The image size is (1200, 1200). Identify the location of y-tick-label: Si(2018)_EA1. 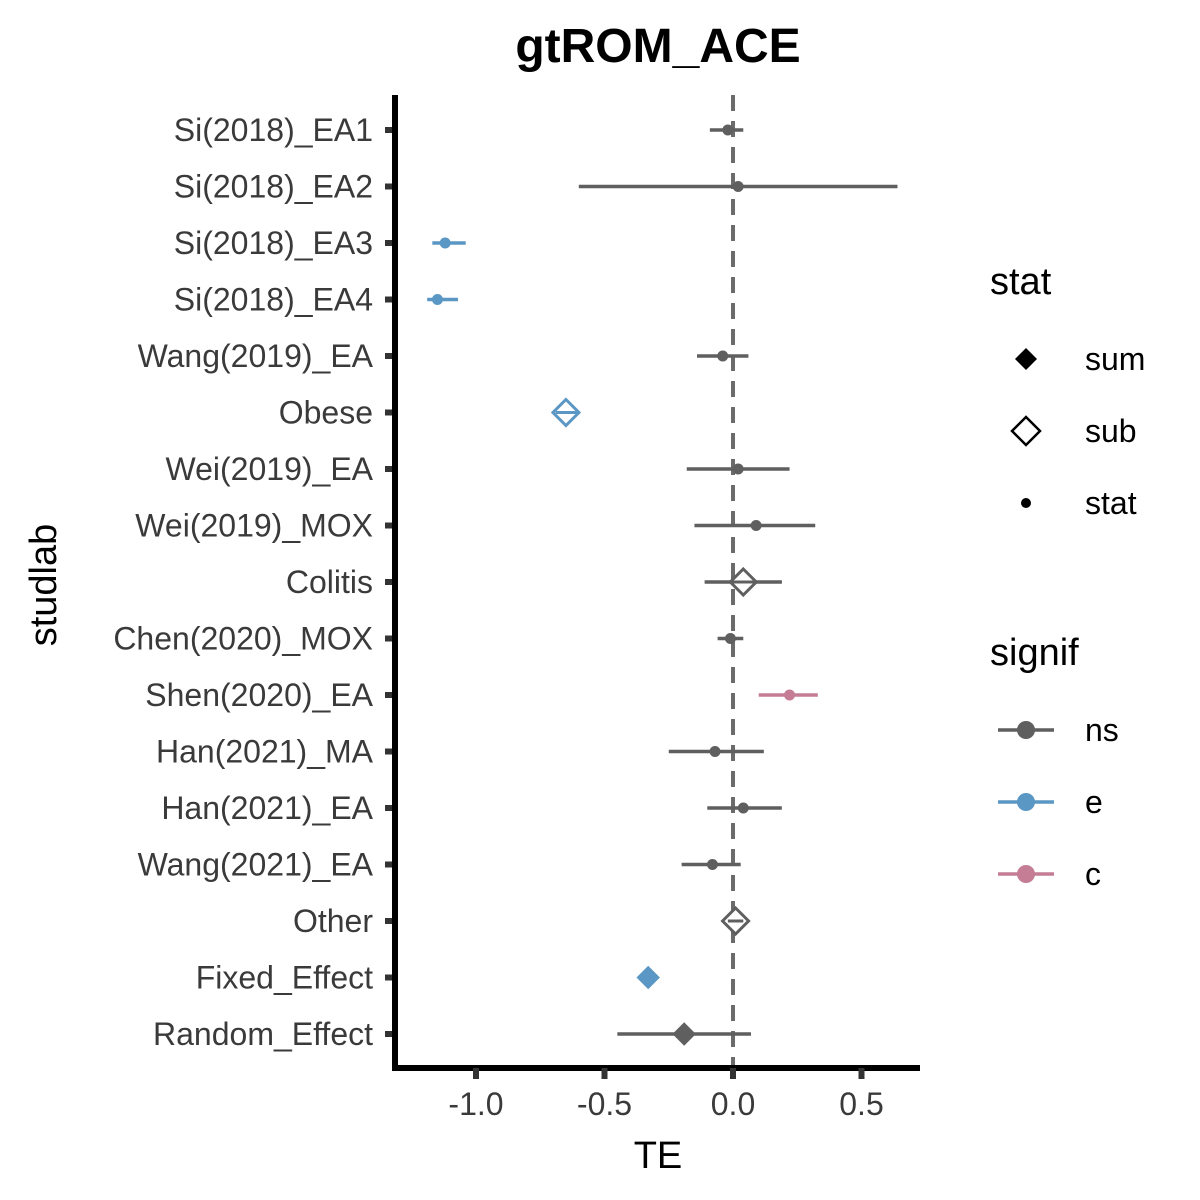
(273, 130).